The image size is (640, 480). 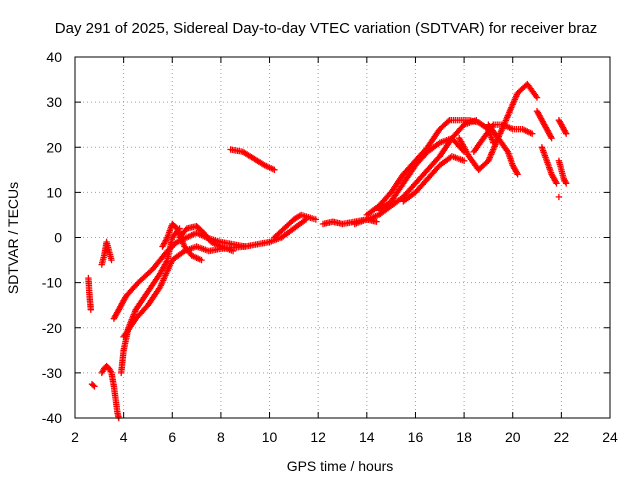 What do you see at coordinates (318, 437) in the screenshot?
I see `x-tick-label: 12` at bounding box center [318, 437].